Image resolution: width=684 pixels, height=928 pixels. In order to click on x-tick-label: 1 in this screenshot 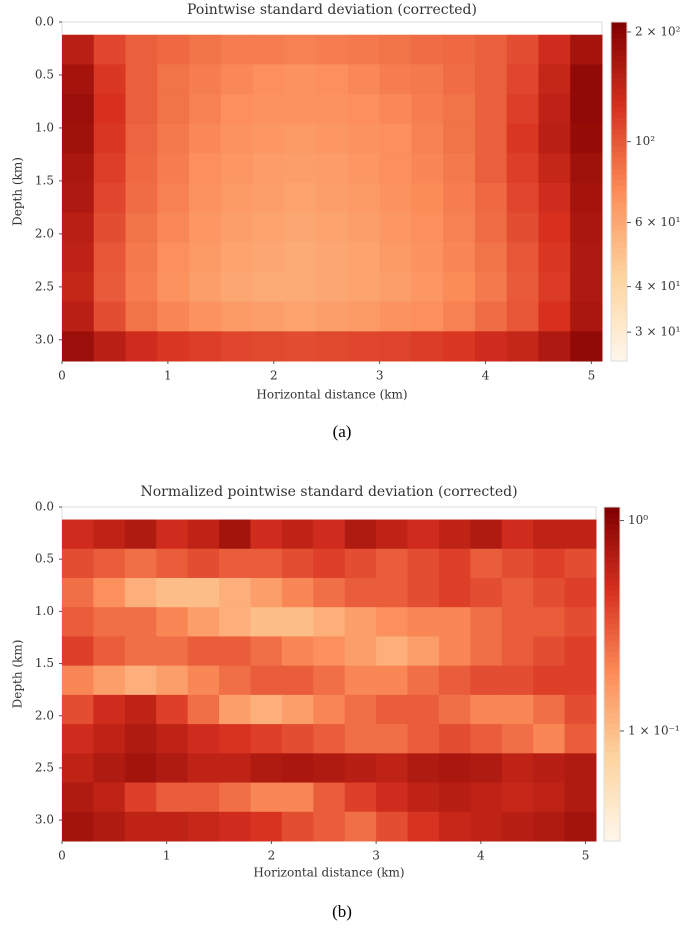, I will do `click(167, 856)`.